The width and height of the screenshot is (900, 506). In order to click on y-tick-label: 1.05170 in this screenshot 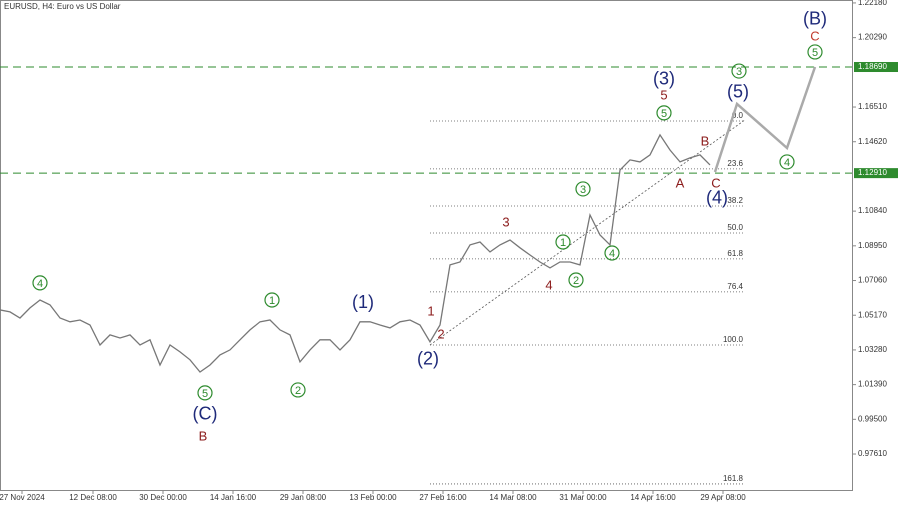, I will do `click(872, 314)`.